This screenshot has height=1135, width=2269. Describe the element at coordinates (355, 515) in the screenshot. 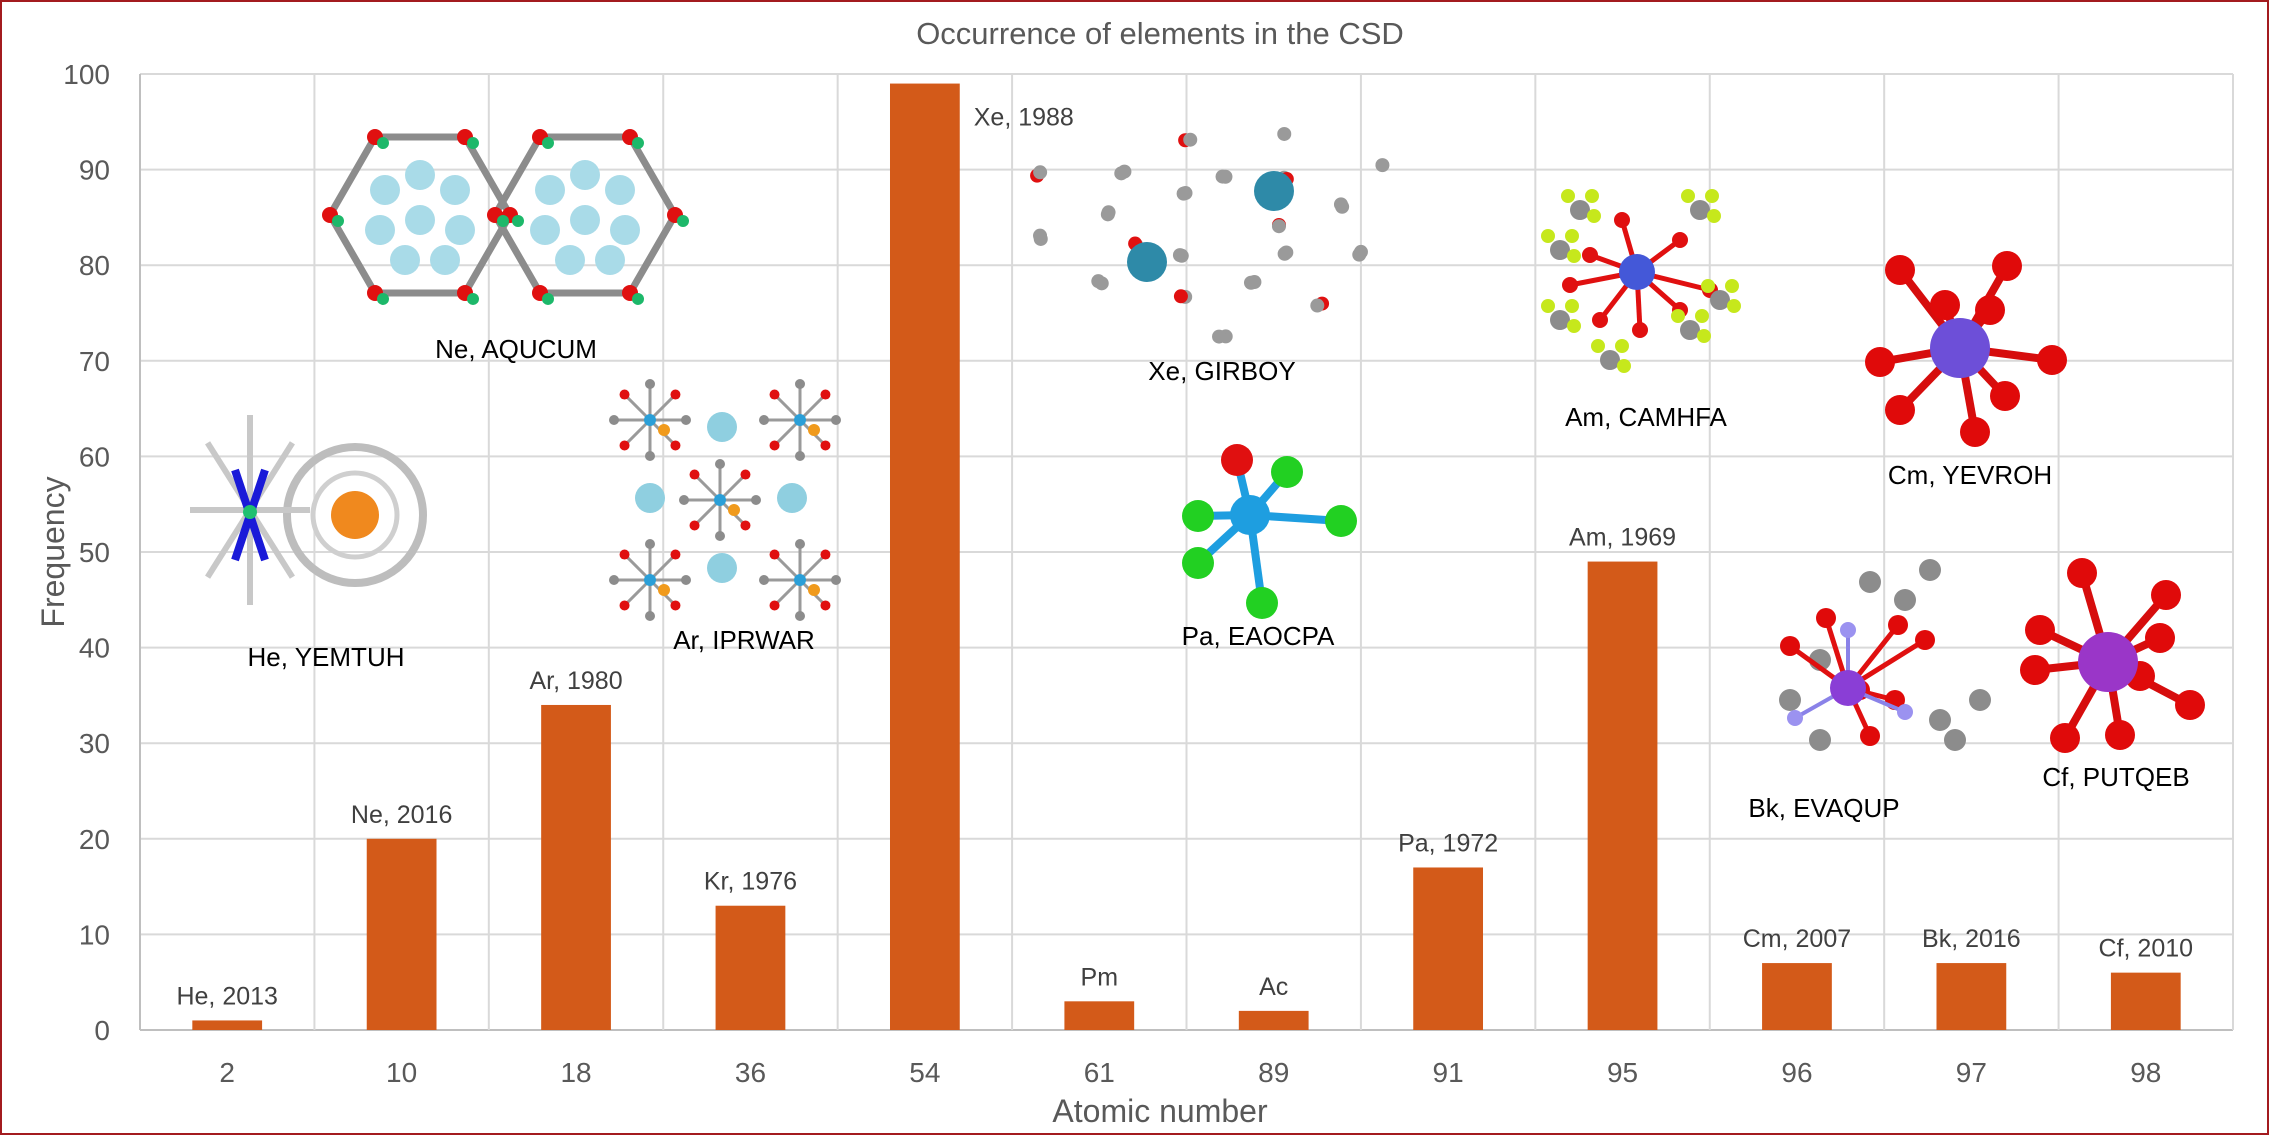

I see `fullerene-cage-icon` at that location.